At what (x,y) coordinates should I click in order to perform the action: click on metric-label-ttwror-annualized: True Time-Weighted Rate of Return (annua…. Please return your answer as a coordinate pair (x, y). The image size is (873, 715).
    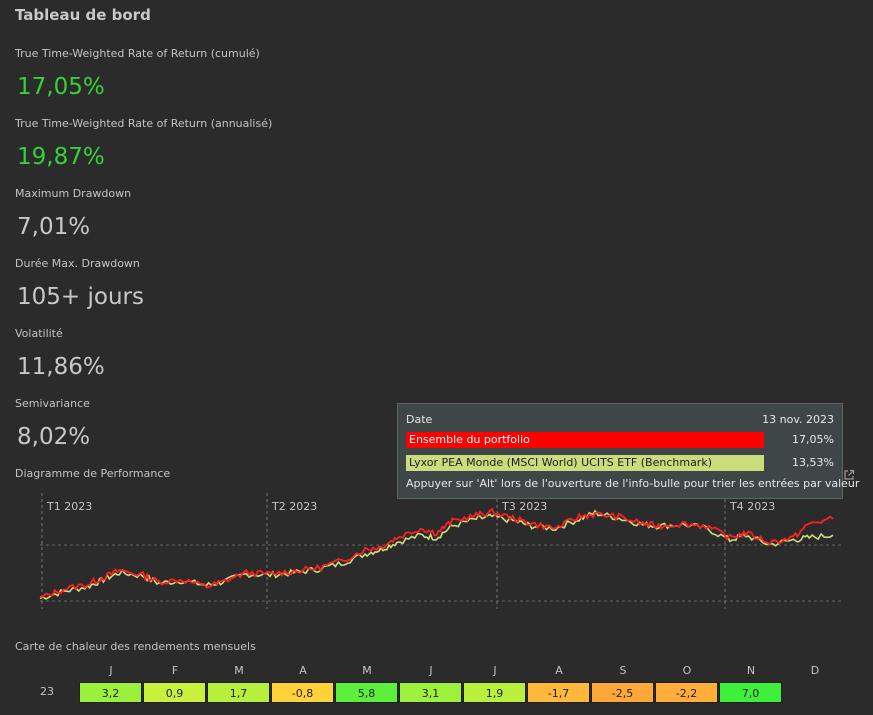
    Looking at the image, I should click on (144, 123).